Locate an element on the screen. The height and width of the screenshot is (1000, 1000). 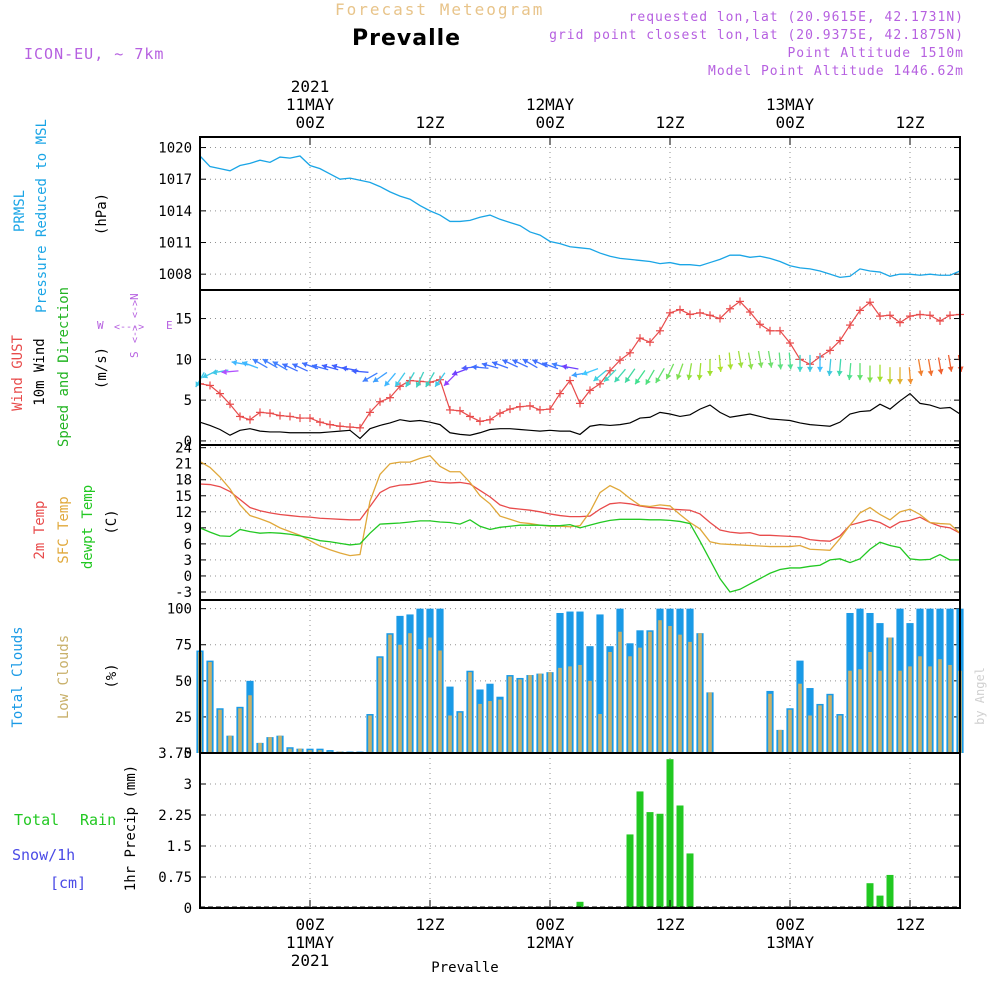
y-tick-label: 1020 is located at coordinates (175, 149).